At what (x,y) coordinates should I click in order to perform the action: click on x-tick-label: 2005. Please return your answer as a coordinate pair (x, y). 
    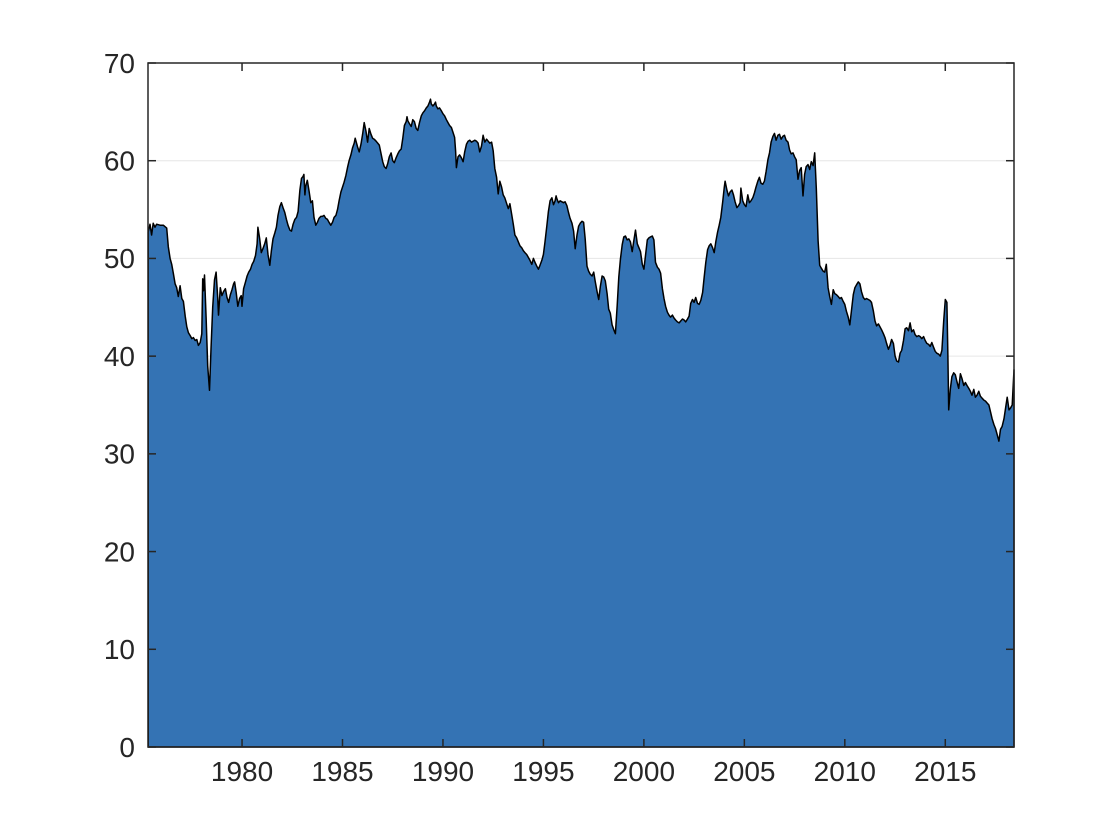
    Looking at the image, I should click on (744, 771).